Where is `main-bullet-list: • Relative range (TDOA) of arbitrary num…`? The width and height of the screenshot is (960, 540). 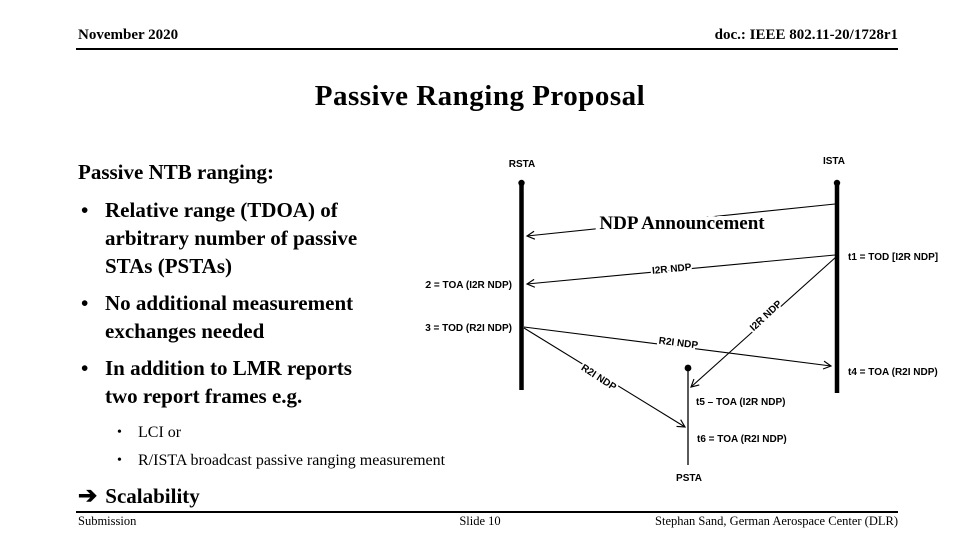
main-bullet-list: • Relative range (TDOA) of arbitrary num… is located at coordinates (228, 303).